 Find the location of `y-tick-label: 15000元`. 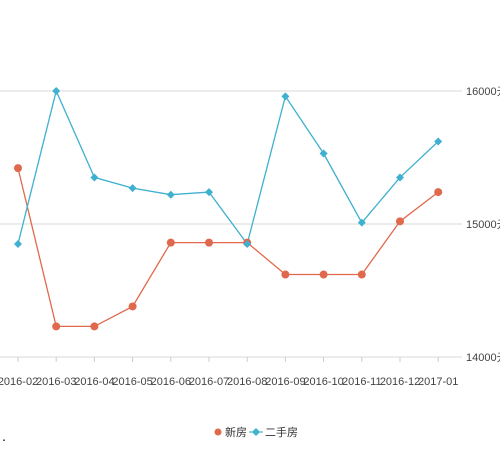

y-tick-label: 15000元 is located at coordinates (483, 225).